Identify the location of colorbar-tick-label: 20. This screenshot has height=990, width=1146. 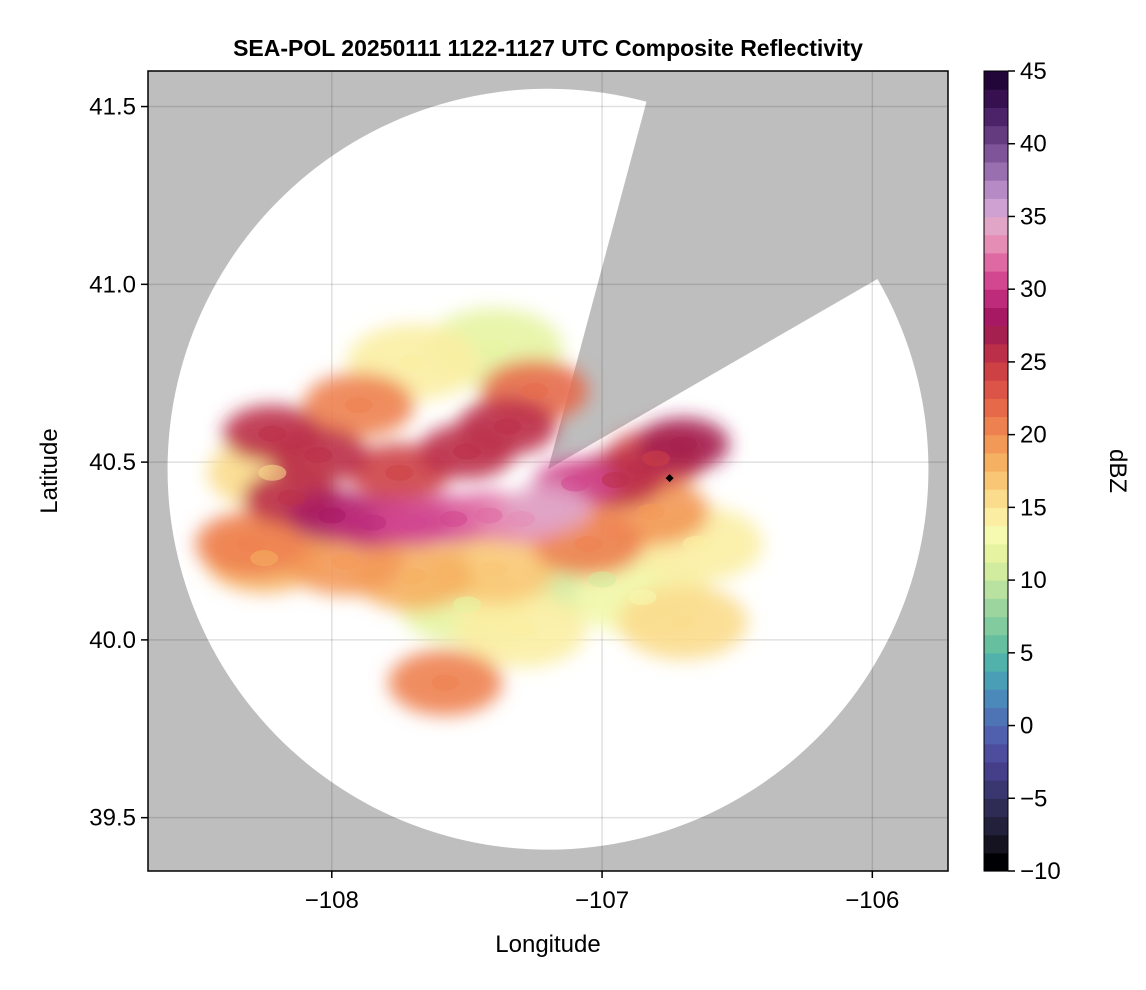
(1033, 435).